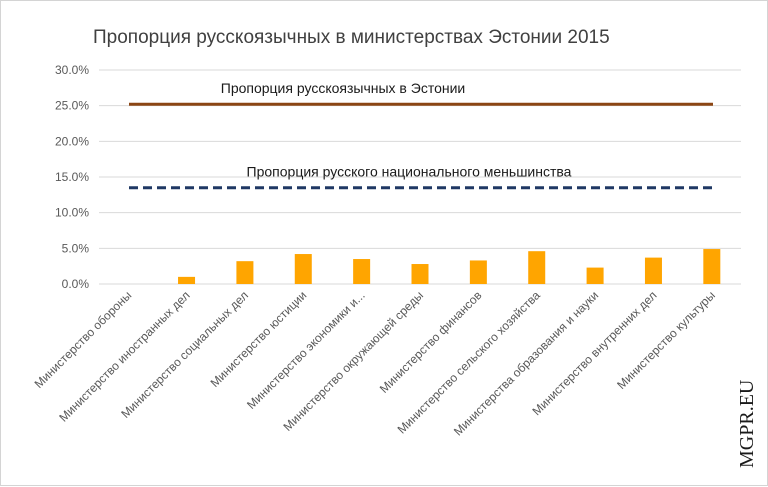 The image size is (768, 487). I want to click on x-tick-label: Министерство юстиции, so click(259, 339).